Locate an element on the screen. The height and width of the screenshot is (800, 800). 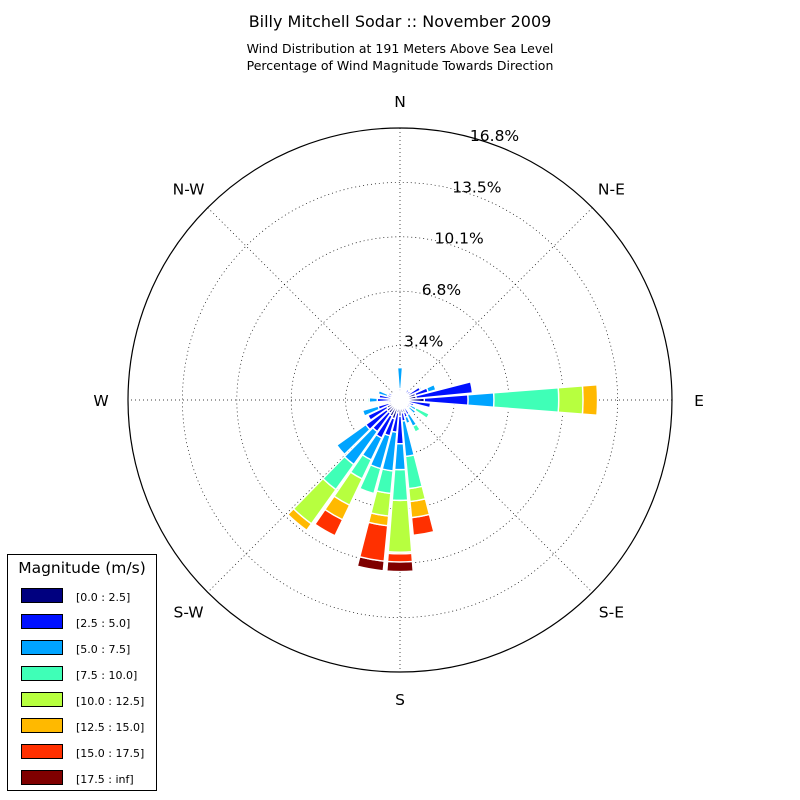
radial-gridline is located at coordinates (400, 400).